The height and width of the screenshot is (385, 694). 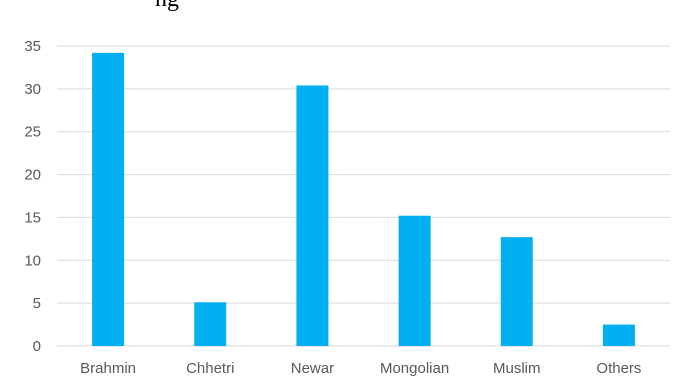 I want to click on x-tick-label-newar: Newar, so click(x=312, y=368).